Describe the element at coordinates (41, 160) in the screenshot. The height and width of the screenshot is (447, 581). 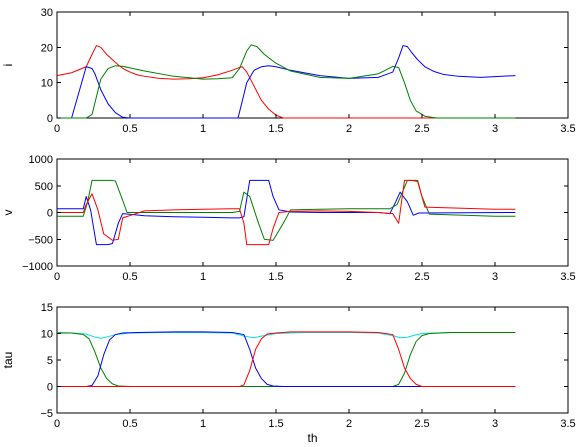
I see `y-tick-label: 1000` at that location.